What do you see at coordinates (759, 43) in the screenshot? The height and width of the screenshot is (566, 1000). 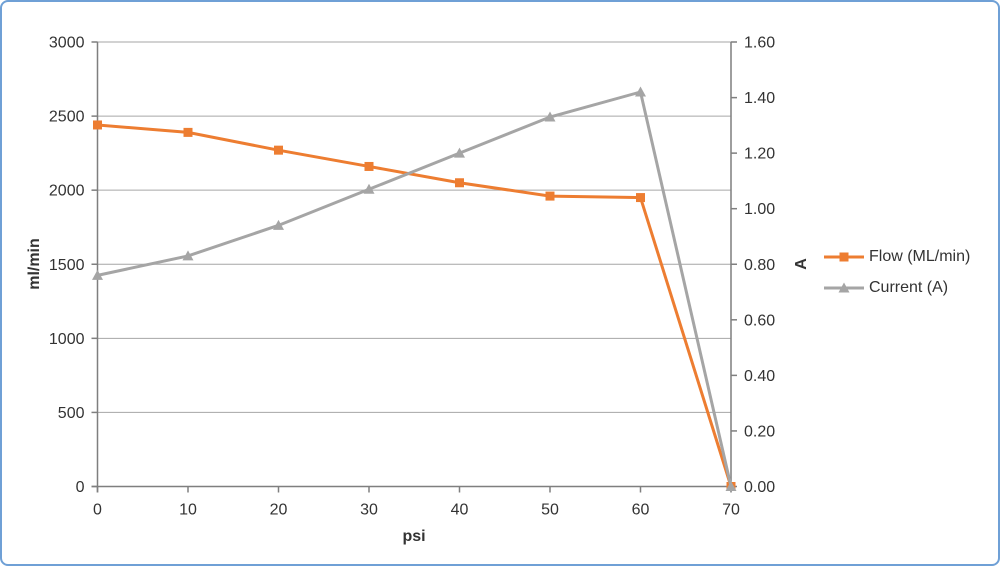 I see `right-axis-tick-label: 1.60` at bounding box center [759, 43].